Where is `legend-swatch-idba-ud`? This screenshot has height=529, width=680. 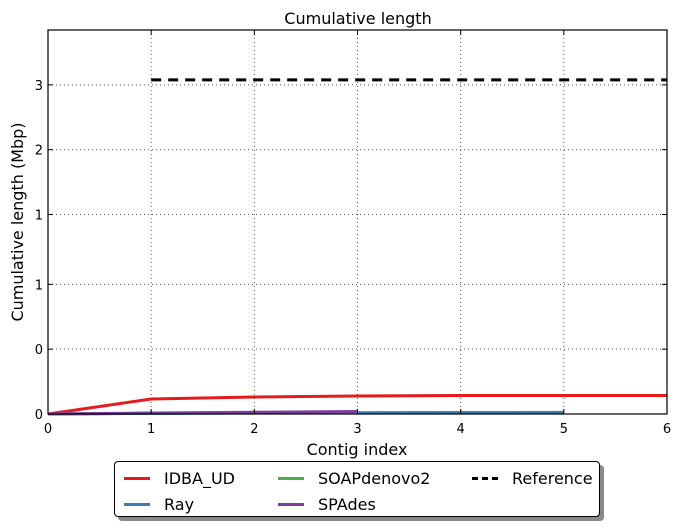
legend-swatch-idba-ud is located at coordinates (137, 478).